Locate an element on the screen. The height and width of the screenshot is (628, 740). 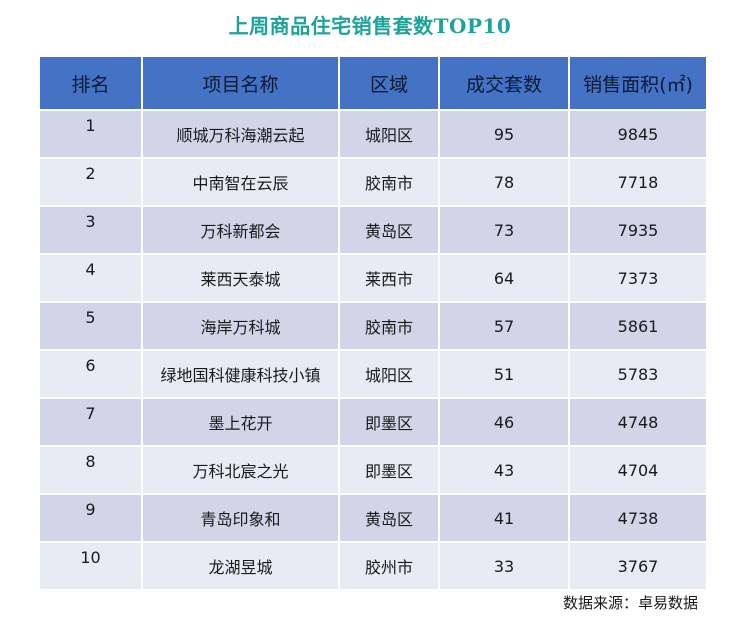
cell-project-name: 龙湖昱城 is located at coordinates (241, 566).